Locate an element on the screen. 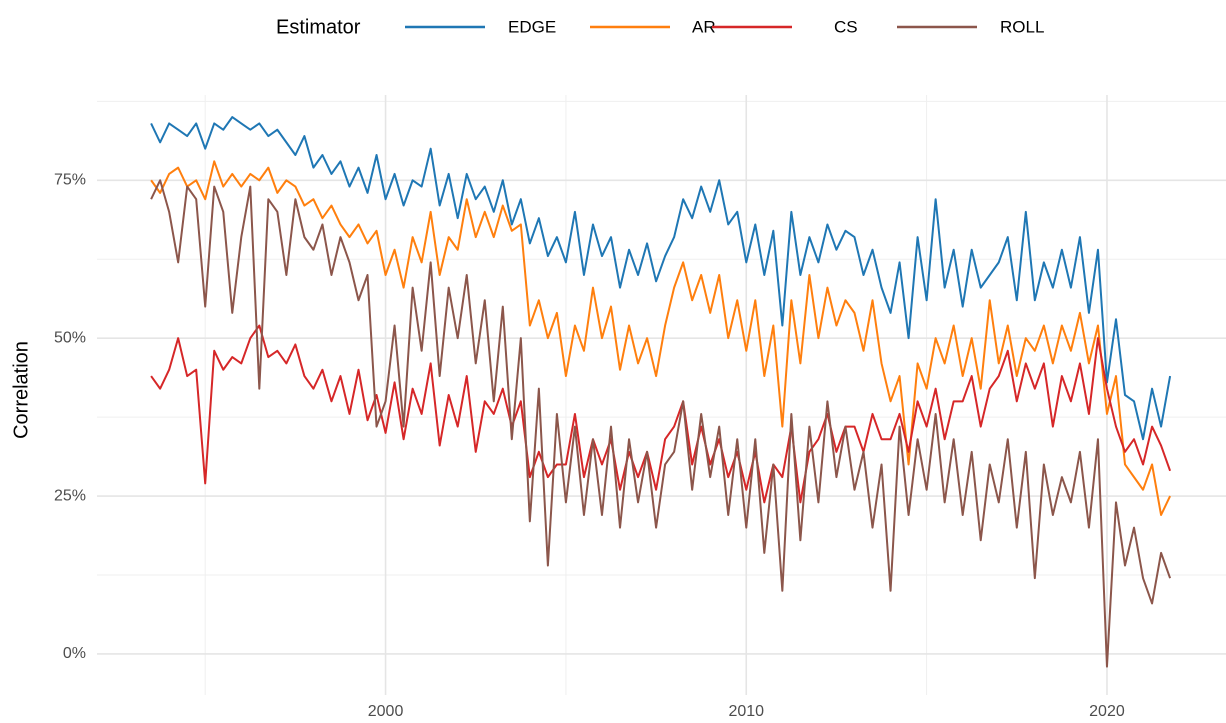  y-tick-label: 75% is located at coordinates (70, 179).